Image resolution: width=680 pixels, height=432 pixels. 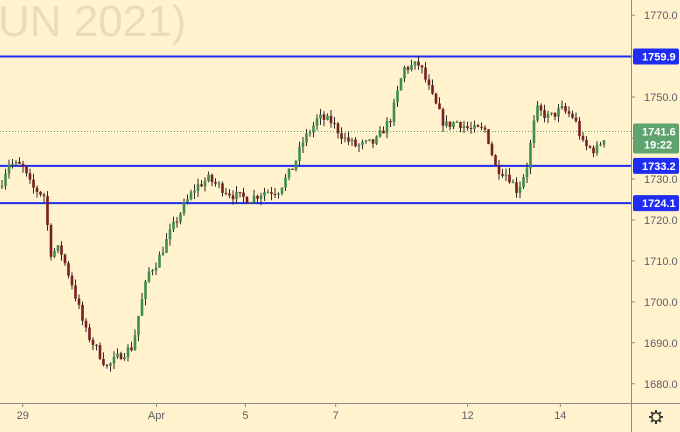 What do you see at coordinates (656, 56) in the screenshot?
I see `level-badge-0: 1759.9` at bounding box center [656, 56].